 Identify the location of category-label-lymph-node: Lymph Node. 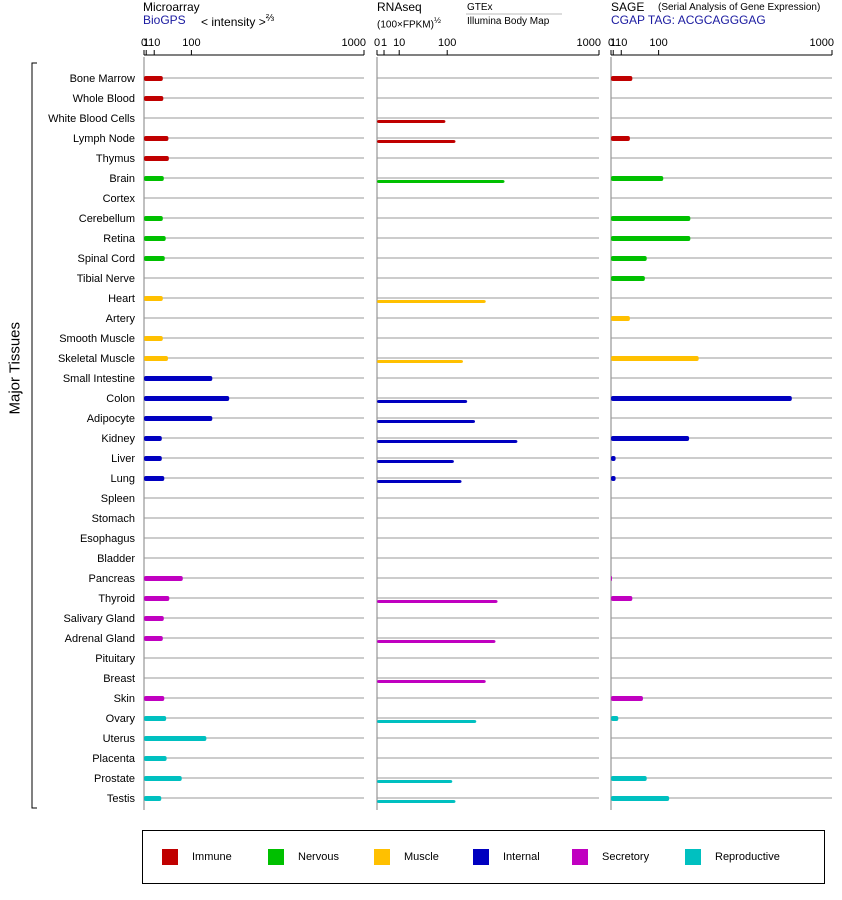
(104, 139).